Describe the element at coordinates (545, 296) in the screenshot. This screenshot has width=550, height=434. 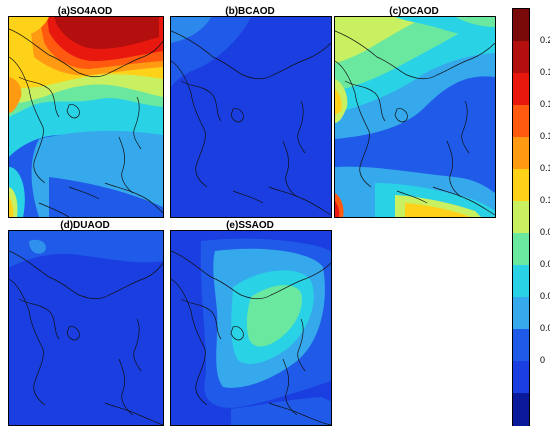
I see `colorbar-tick-label: 0.04` at that location.